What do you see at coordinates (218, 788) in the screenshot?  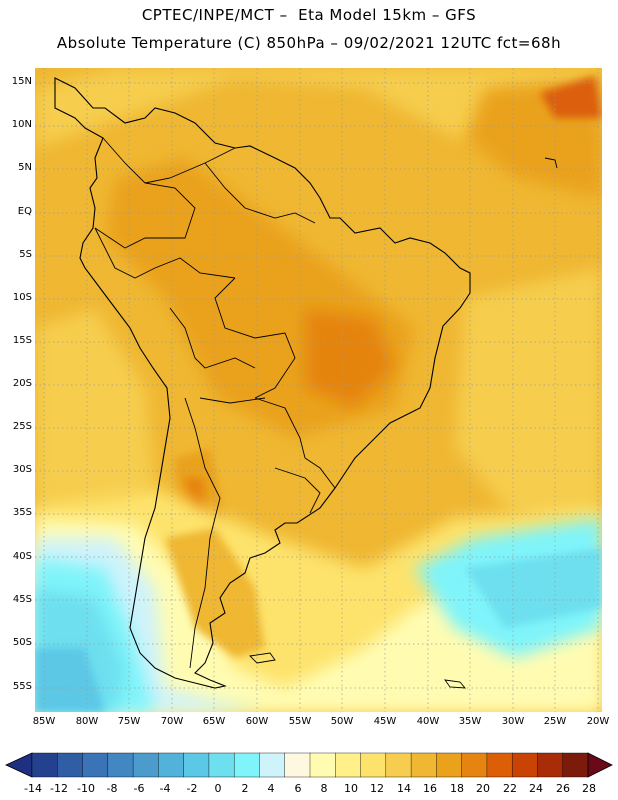 I see `colorbar-label: 0` at bounding box center [218, 788].